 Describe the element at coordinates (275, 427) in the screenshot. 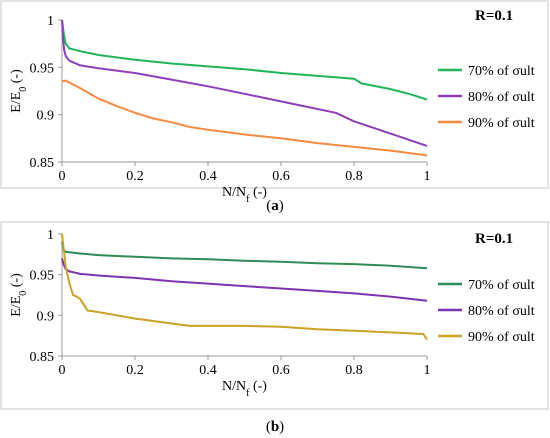

I see `panel-label-b: (b)` at that location.